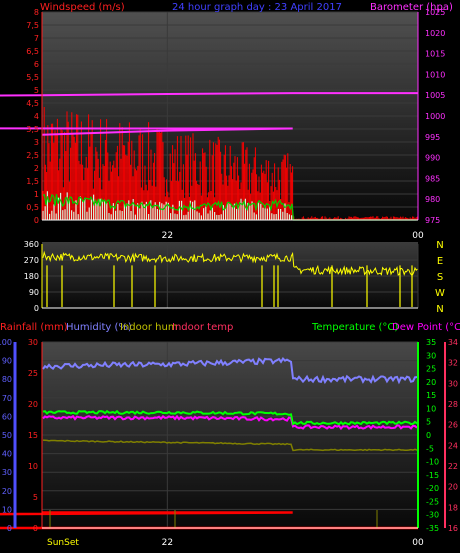  I want to click on humidity-tick-label: 0, so click(9, 528).